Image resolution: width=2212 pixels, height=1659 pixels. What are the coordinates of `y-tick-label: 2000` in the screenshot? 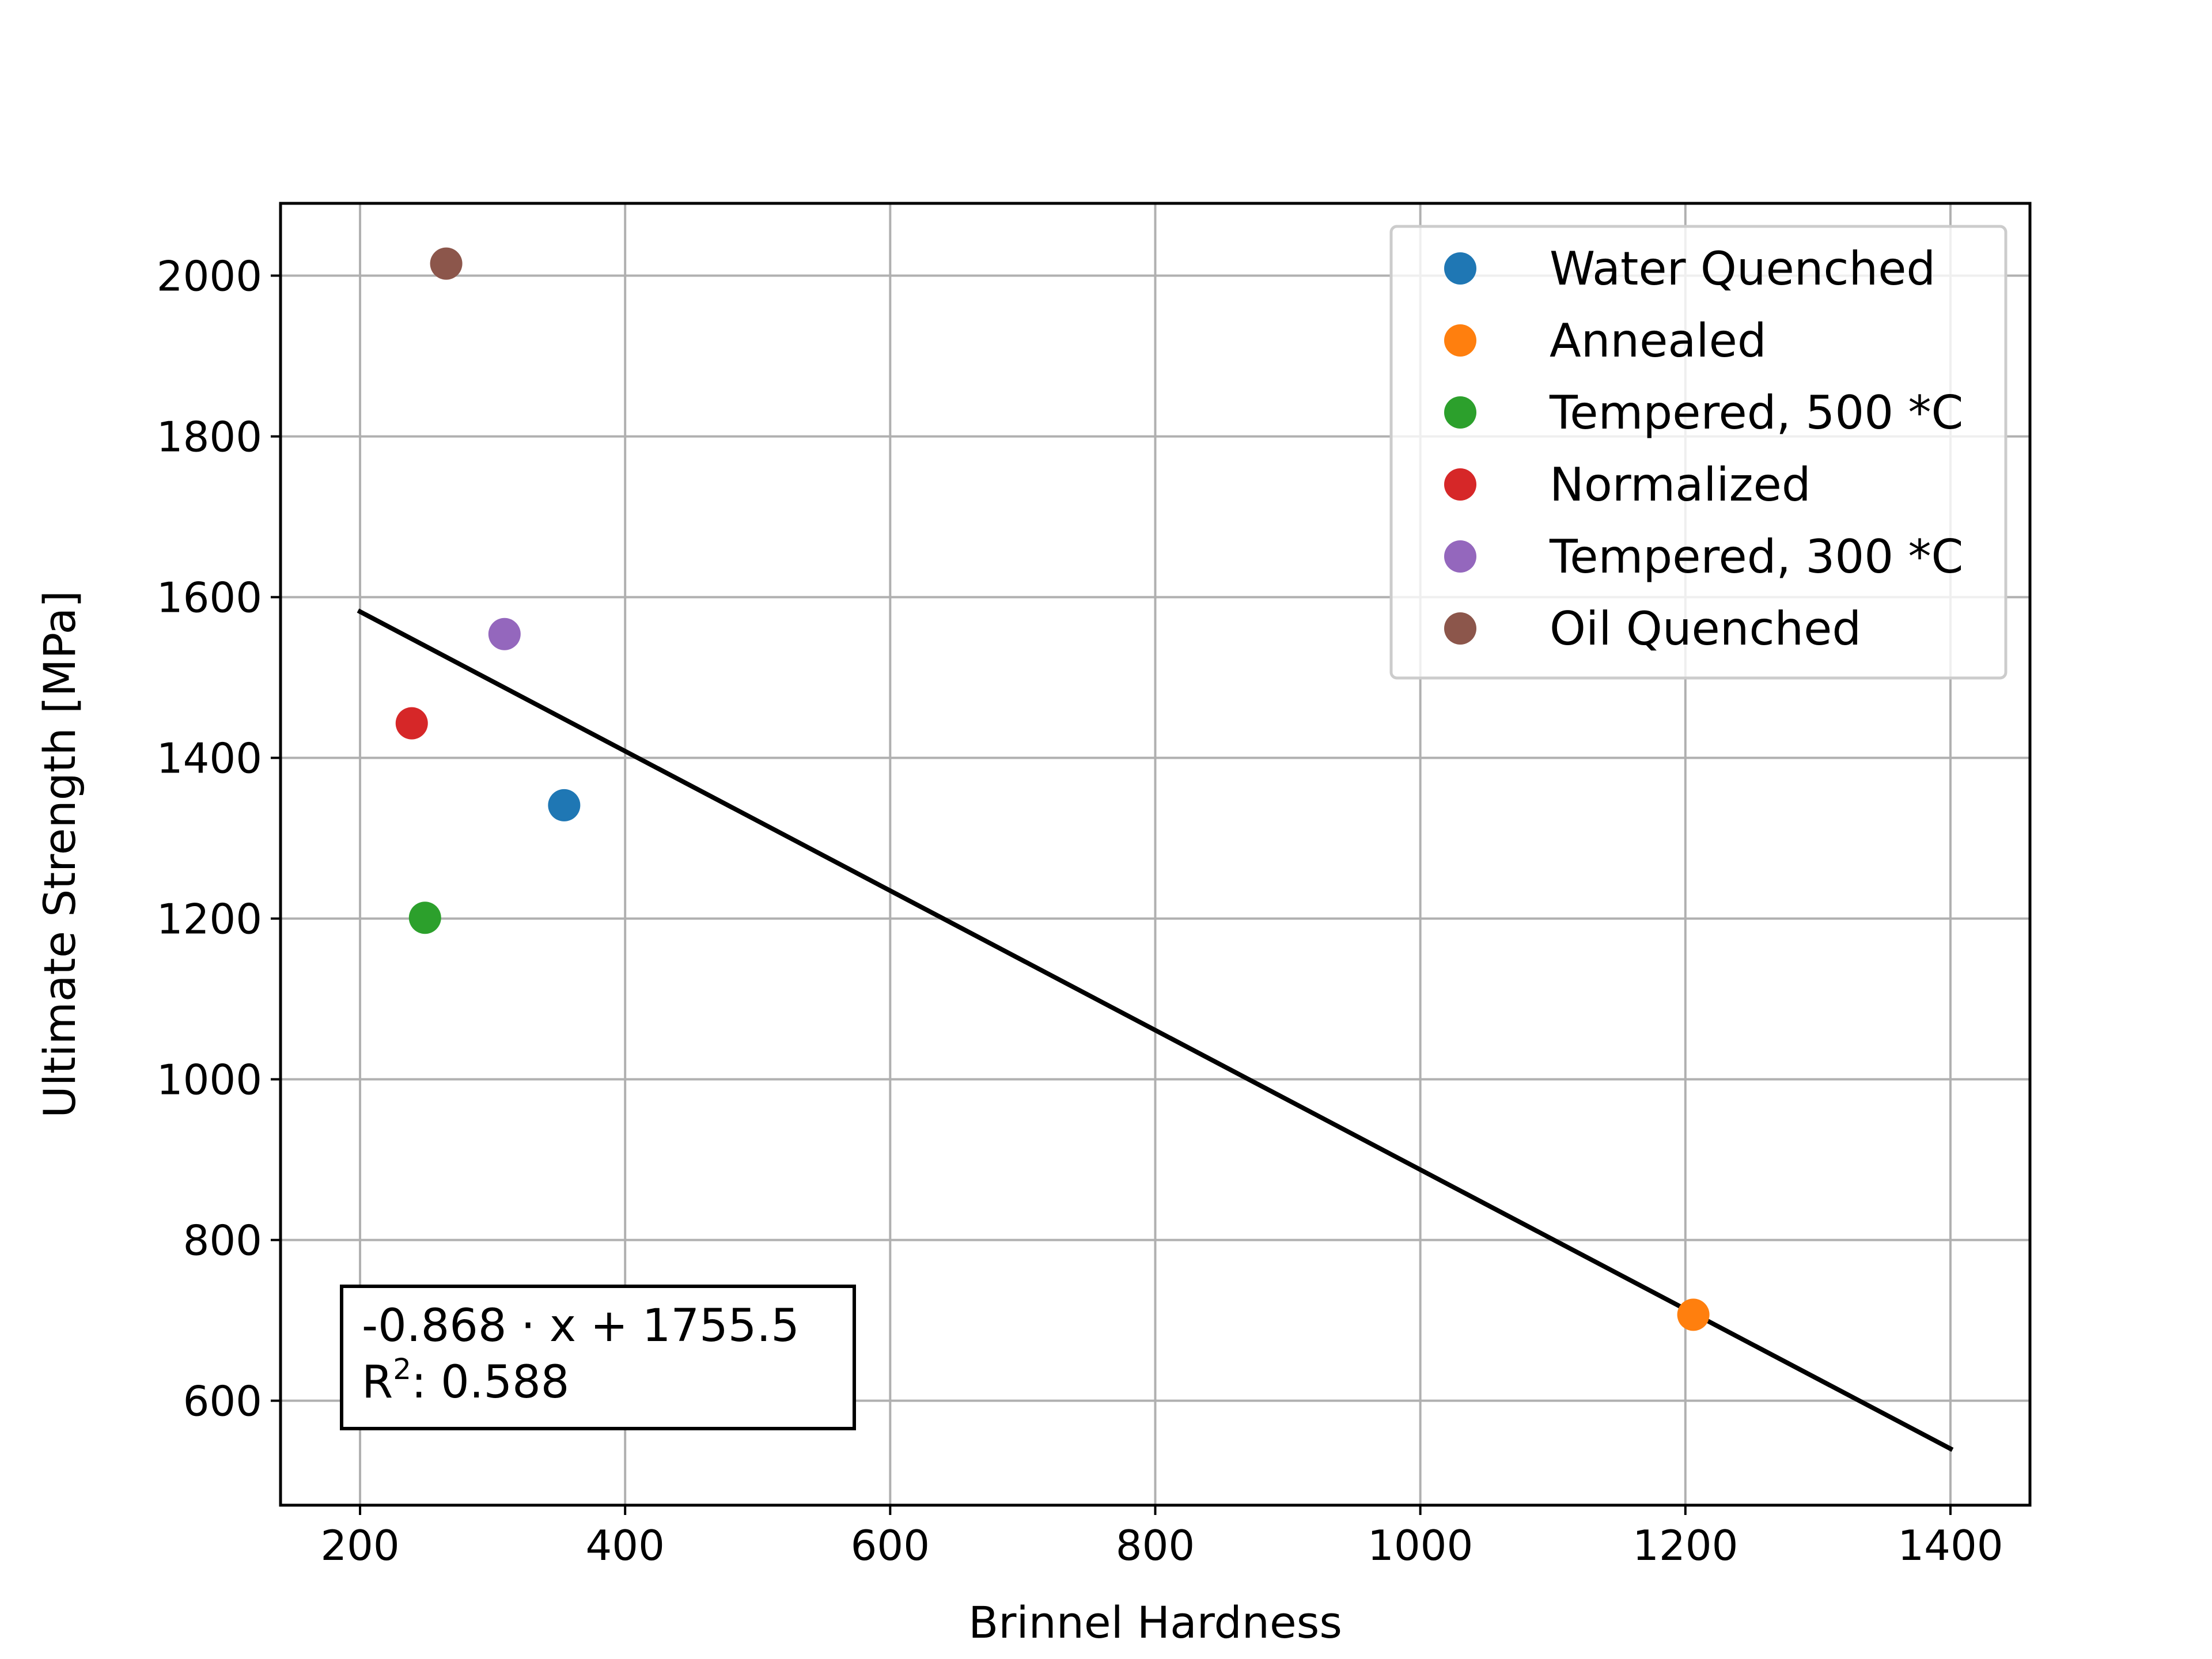 It's located at (209, 276).